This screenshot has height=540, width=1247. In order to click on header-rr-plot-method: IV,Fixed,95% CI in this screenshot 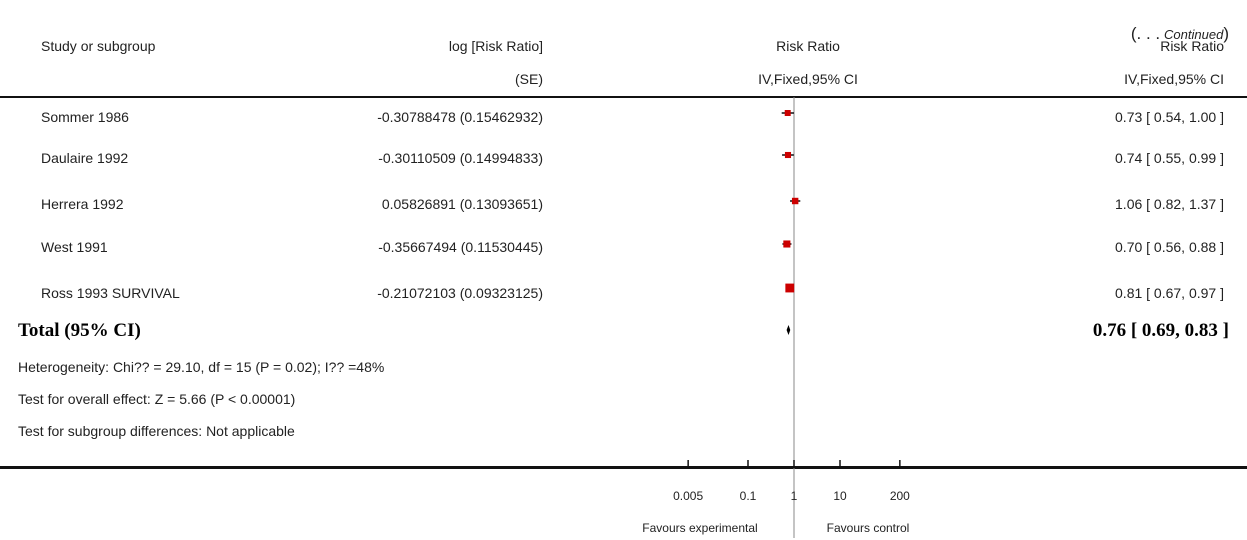, I will do `click(808, 79)`.